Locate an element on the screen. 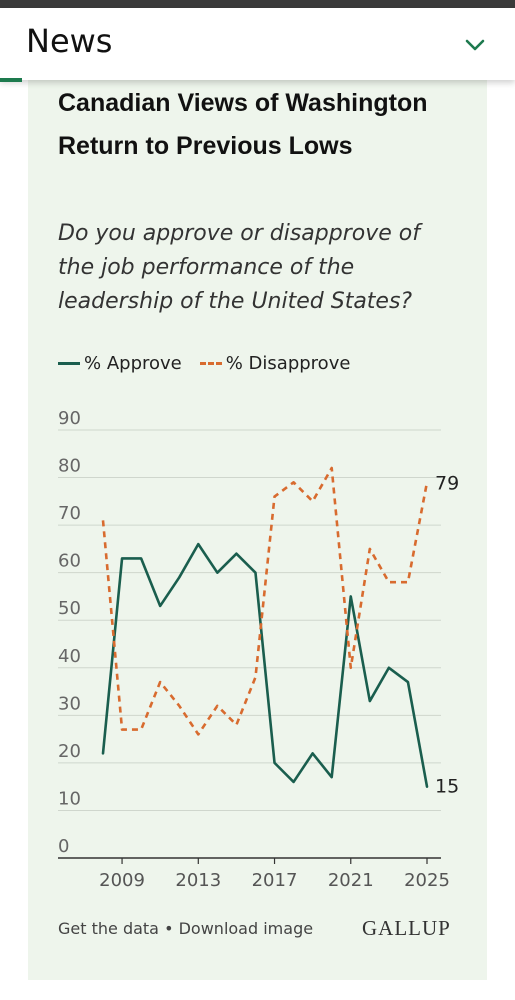  x-tick-label-2013: 2013 is located at coordinates (198, 880).